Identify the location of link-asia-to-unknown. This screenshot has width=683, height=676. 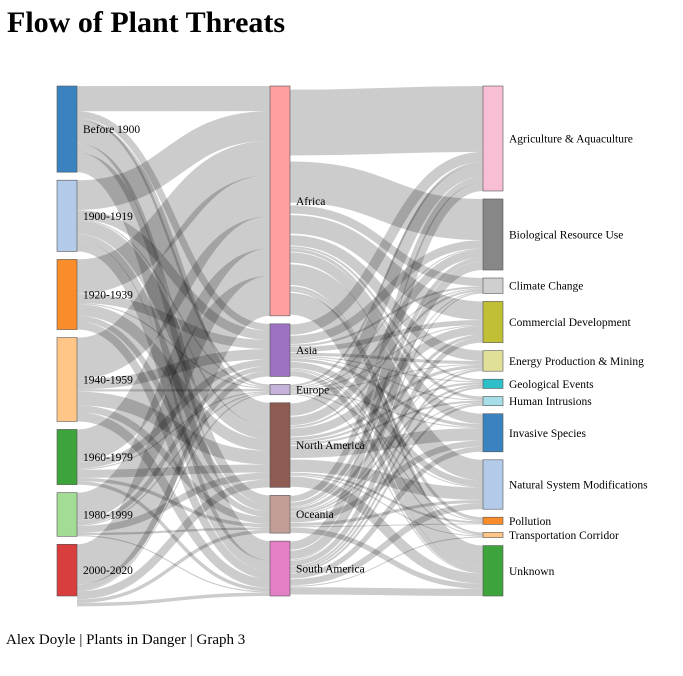
(386, 472).